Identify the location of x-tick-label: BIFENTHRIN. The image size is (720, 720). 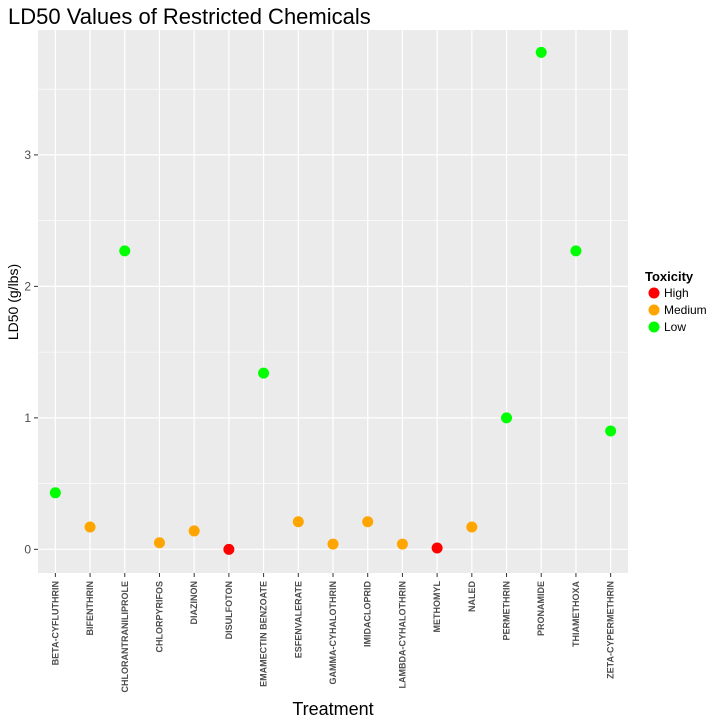
(90, 608).